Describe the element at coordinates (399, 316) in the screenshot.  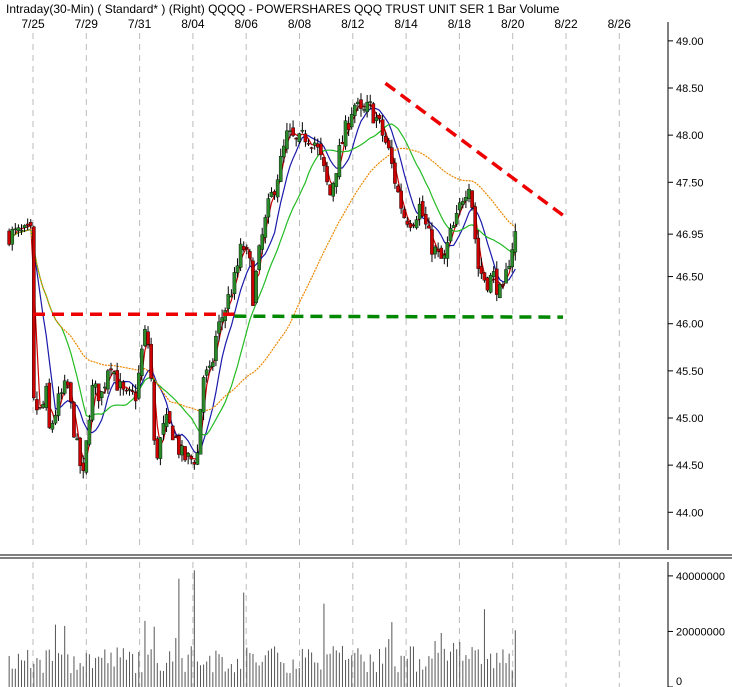
I see `support-line` at that location.